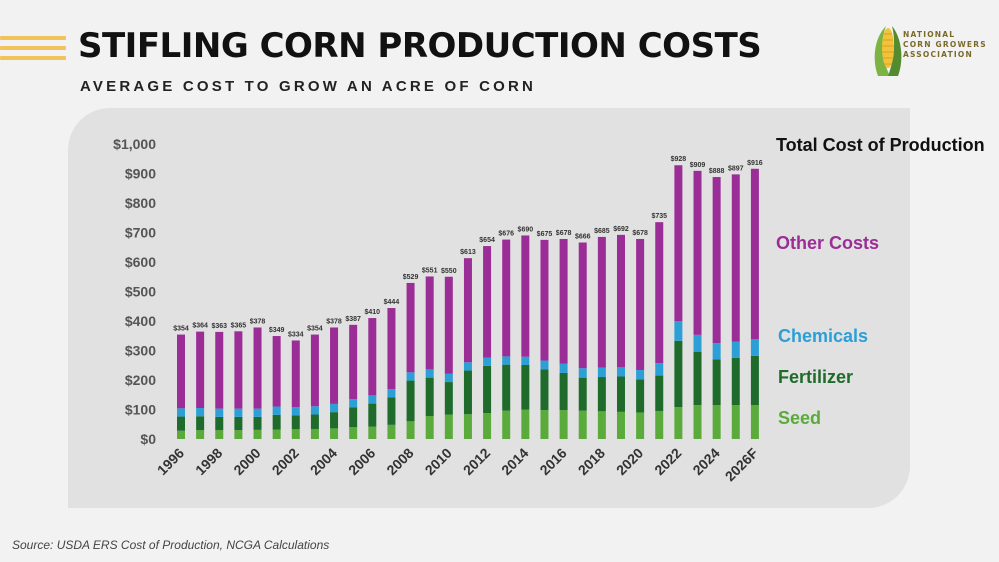 Image resolution: width=999 pixels, height=562 pixels. I want to click on legend-total-cost: Total Cost of Production, so click(880, 145).